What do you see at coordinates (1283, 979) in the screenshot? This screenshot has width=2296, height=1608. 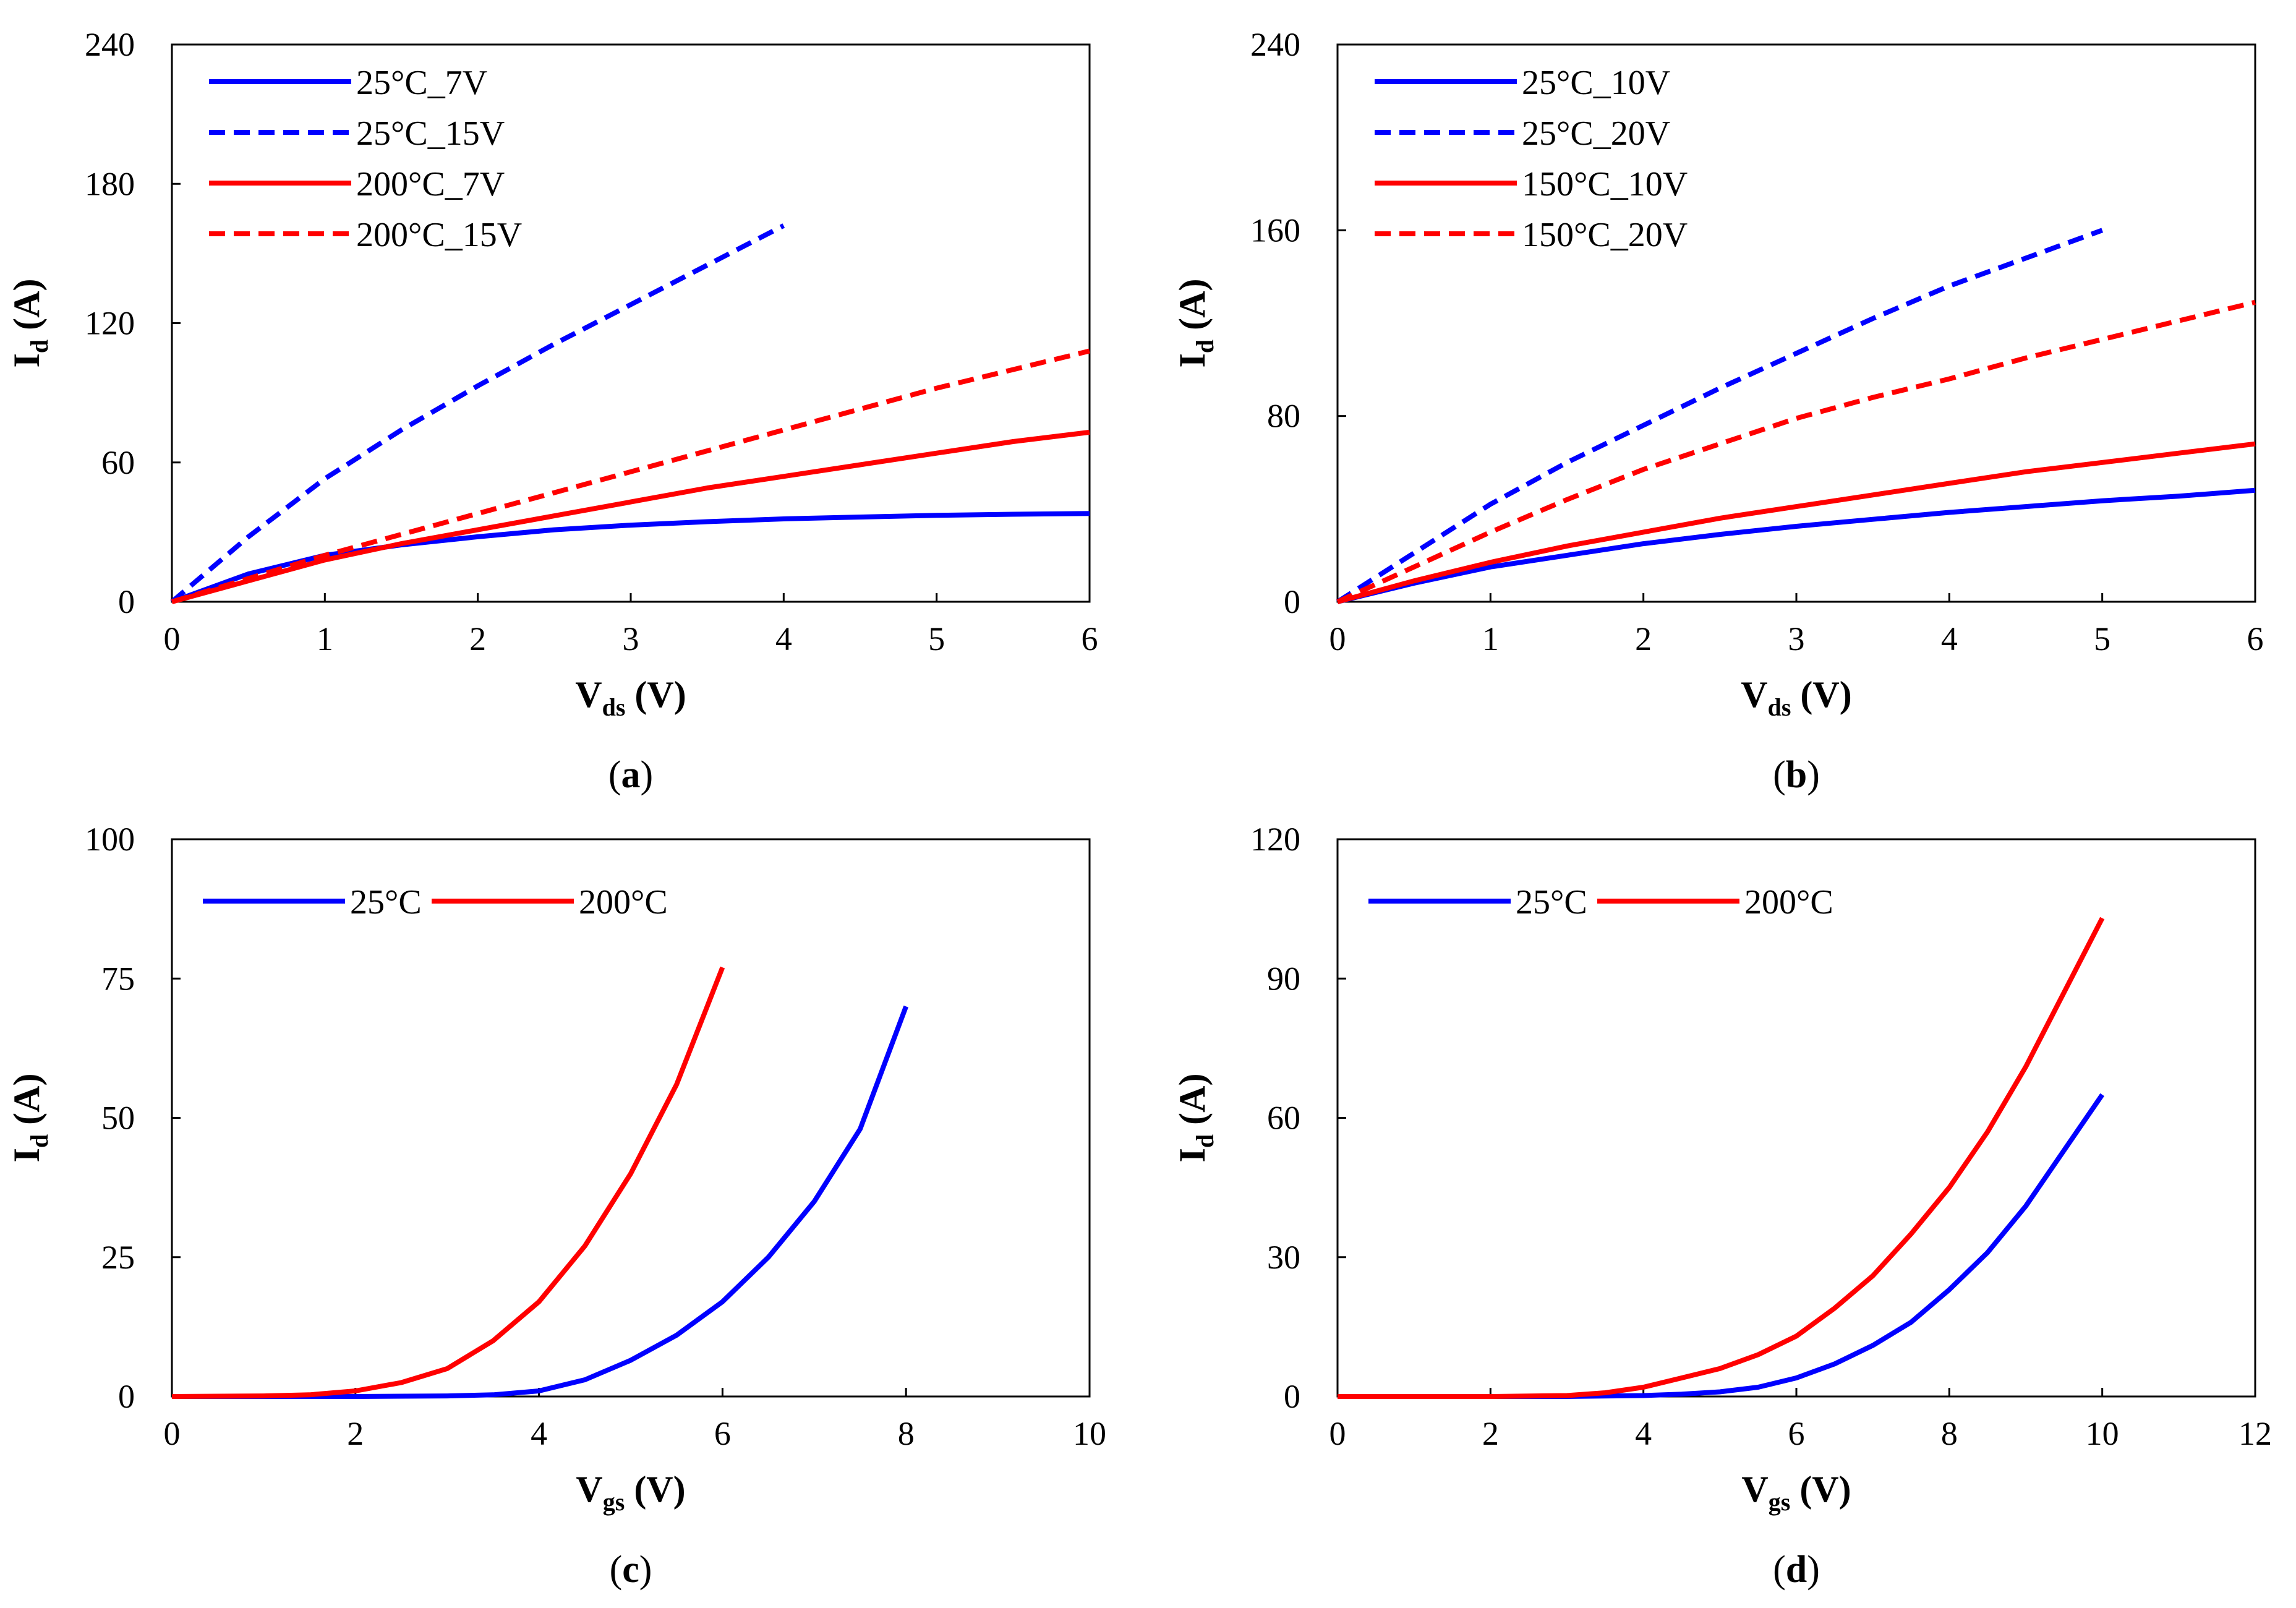 I see `y-tick-label: 90` at bounding box center [1283, 979].